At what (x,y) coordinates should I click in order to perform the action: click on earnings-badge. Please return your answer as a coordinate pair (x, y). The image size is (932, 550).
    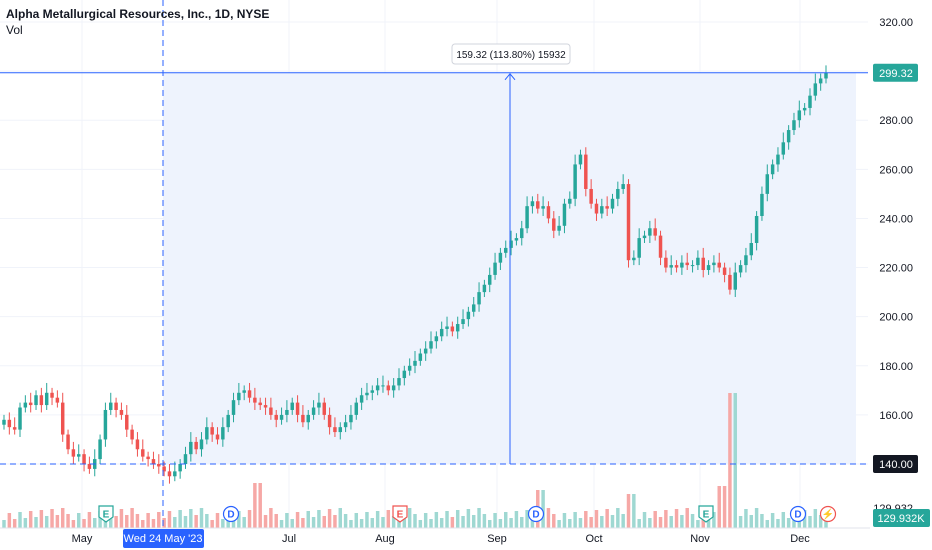
    Looking at the image, I should click on (106, 514).